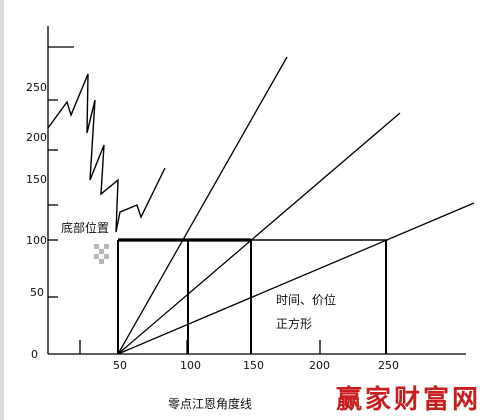 This screenshot has width=493, height=420. I want to click on time-price-label: 时间、价位, so click(306, 299).